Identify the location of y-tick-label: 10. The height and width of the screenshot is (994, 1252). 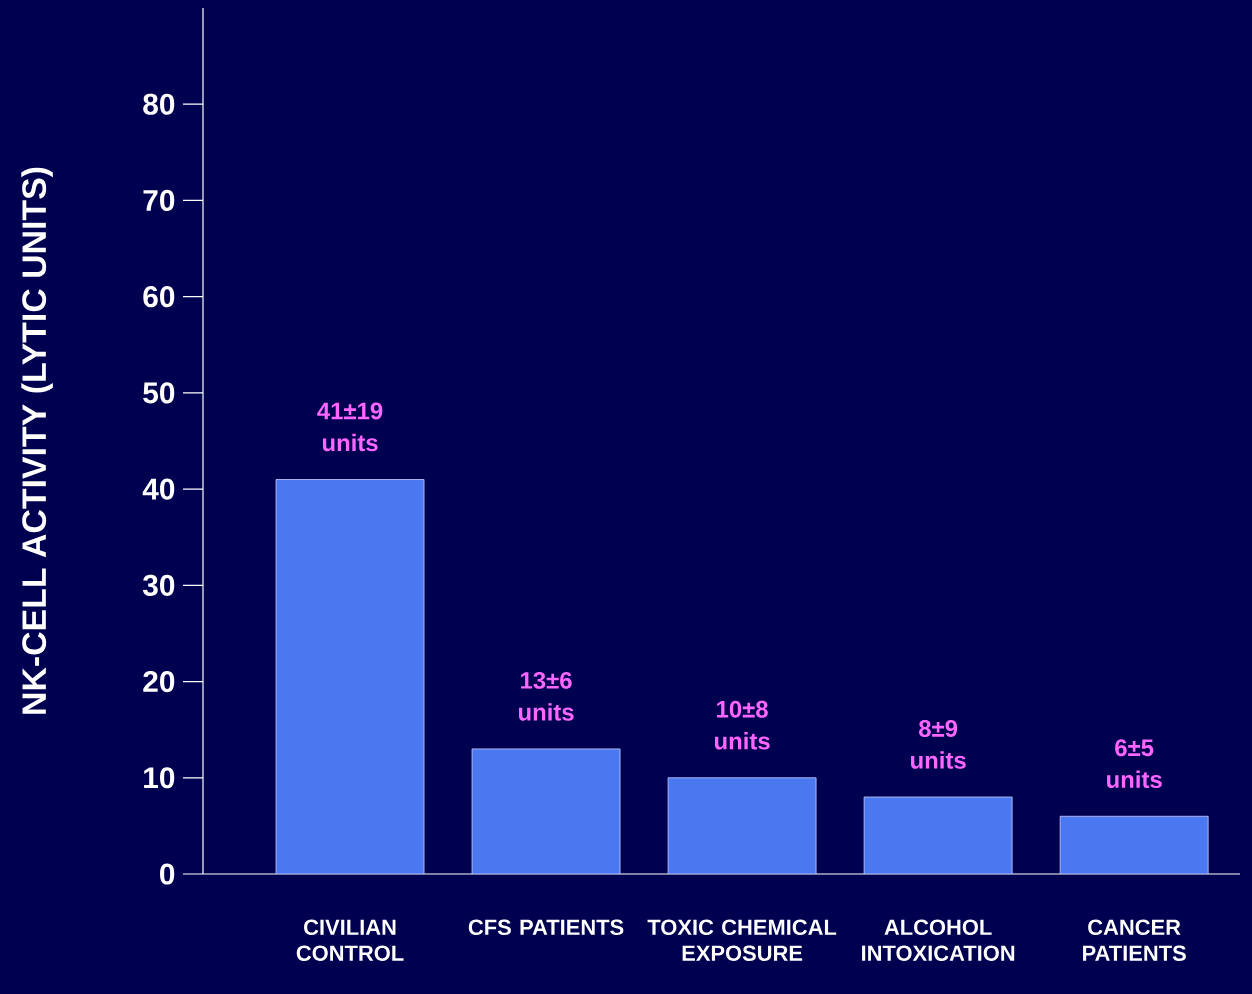
(159, 778).